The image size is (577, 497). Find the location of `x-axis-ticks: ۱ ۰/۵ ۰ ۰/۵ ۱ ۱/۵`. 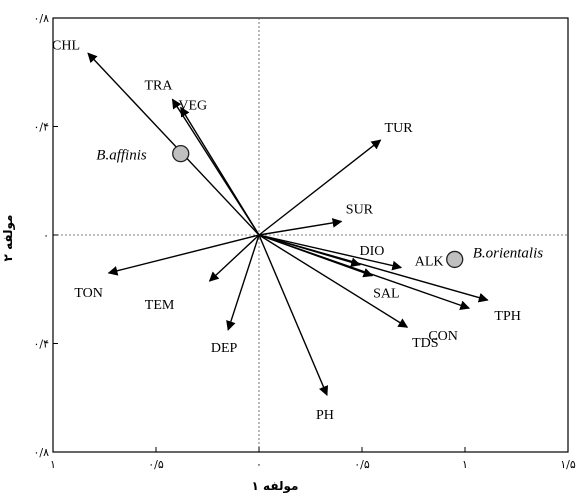

x-axis-ticks: ۱ ۰/۵ ۰ ۰/۵ ۱ ۱/۵ is located at coordinates (313, 459).